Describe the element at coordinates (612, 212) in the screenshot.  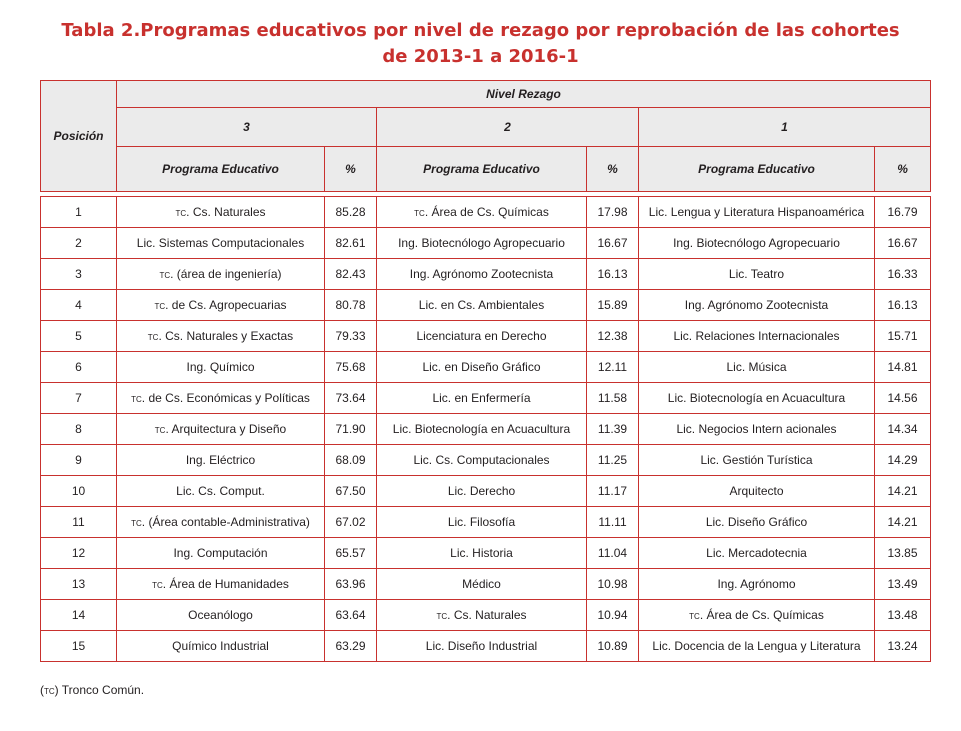
I see `cell-pct-2: 17.98` at that location.